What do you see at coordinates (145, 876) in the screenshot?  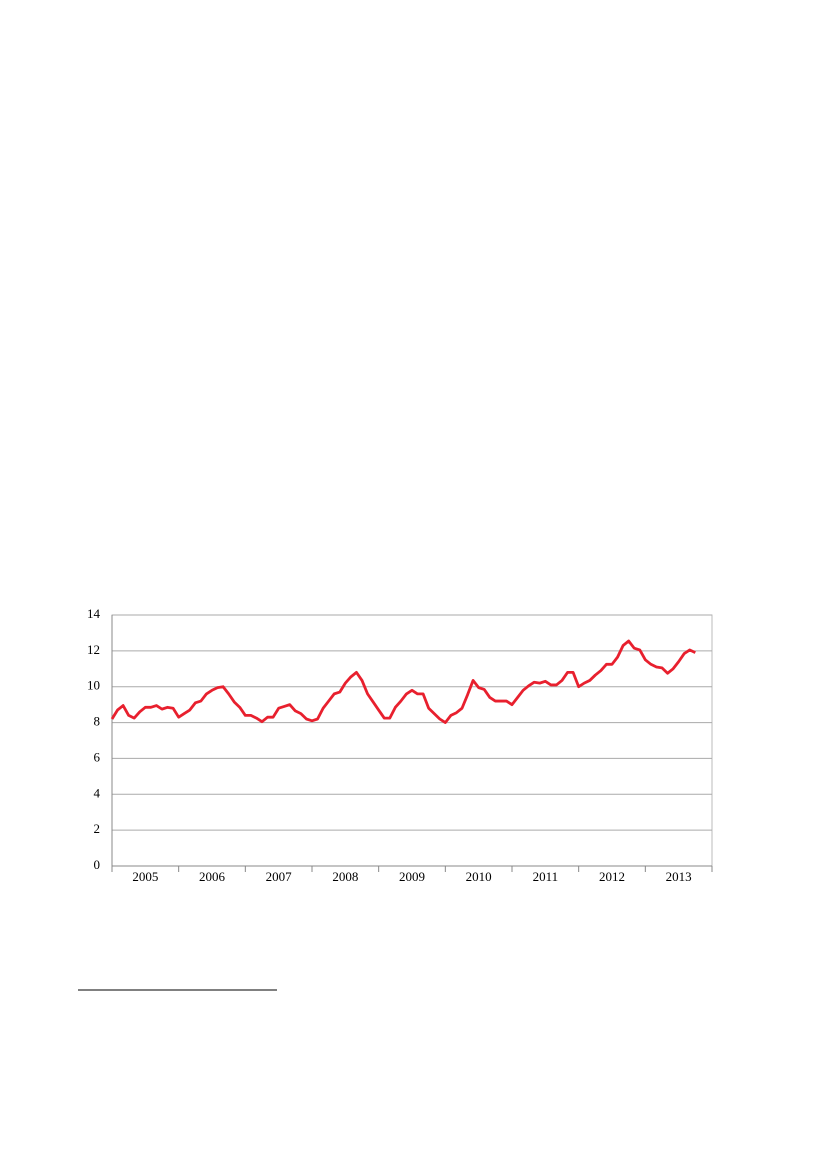 I see `x-tick-label: 2005` at bounding box center [145, 876].